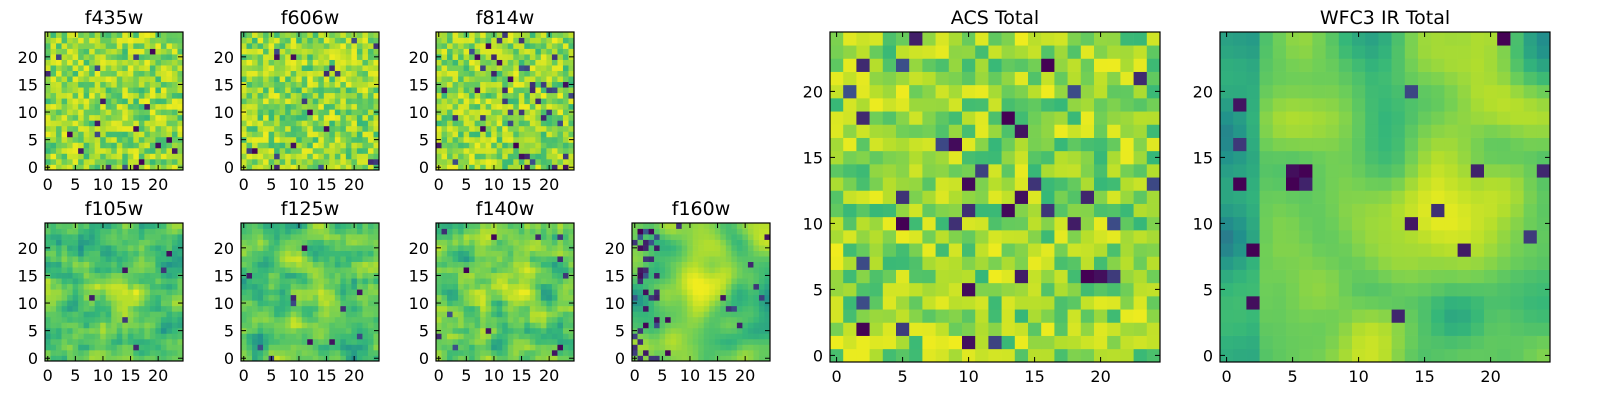  Describe the element at coordinates (354, 184) in the screenshot. I see `x-tick-label: 20` at that location.